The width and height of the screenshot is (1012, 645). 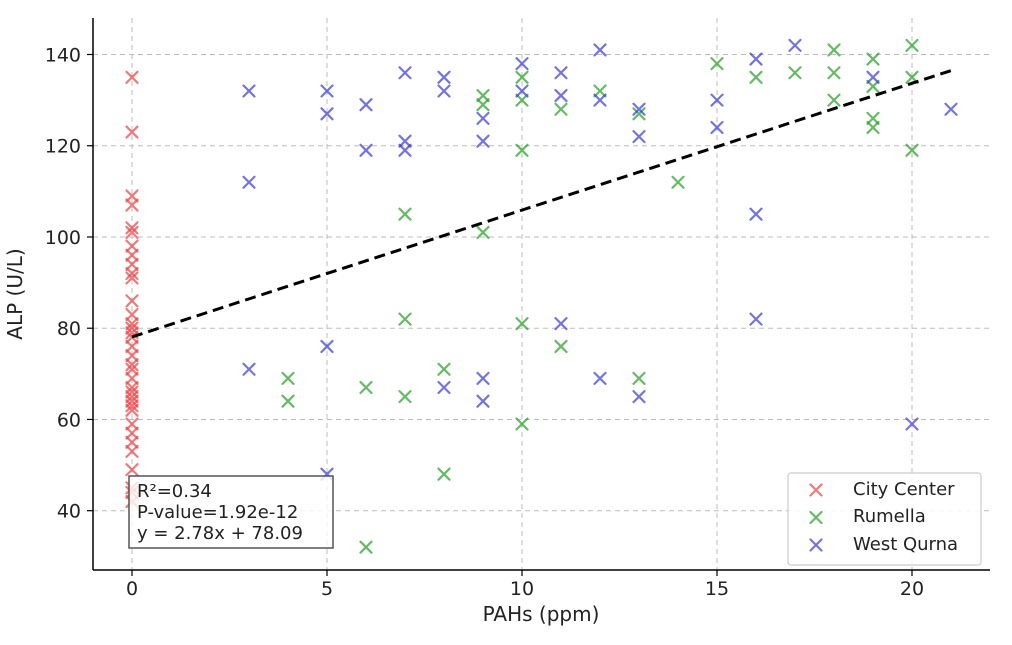 I want to click on x-tick-label: 5, so click(x=327, y=589).